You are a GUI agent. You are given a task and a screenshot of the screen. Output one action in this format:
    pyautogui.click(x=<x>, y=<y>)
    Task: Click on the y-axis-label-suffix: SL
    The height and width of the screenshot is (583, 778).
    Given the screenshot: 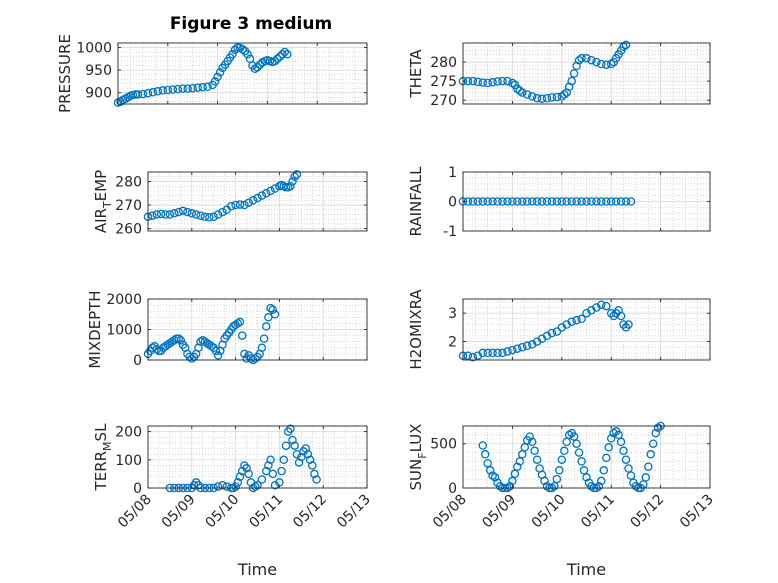 What is the action you would take?
    pyautogui.click(x=101, y=432)
    